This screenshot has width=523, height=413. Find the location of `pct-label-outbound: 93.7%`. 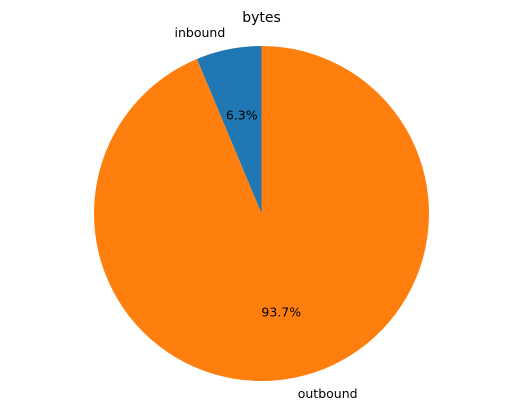

pct-label-outbound: 93.7% is located at coordinates (281, 312).